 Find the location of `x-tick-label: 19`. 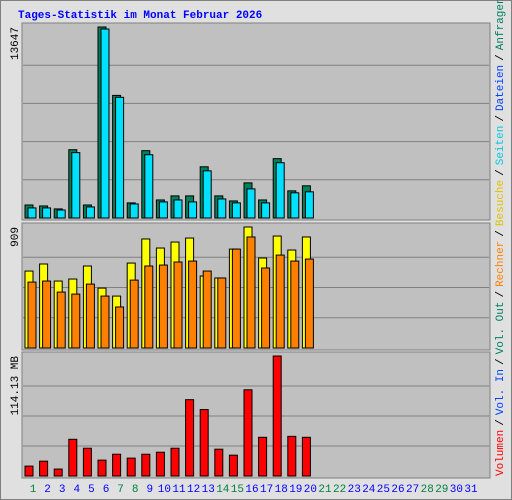

x-tick-label: 19 is located at coordinates (295, 490).